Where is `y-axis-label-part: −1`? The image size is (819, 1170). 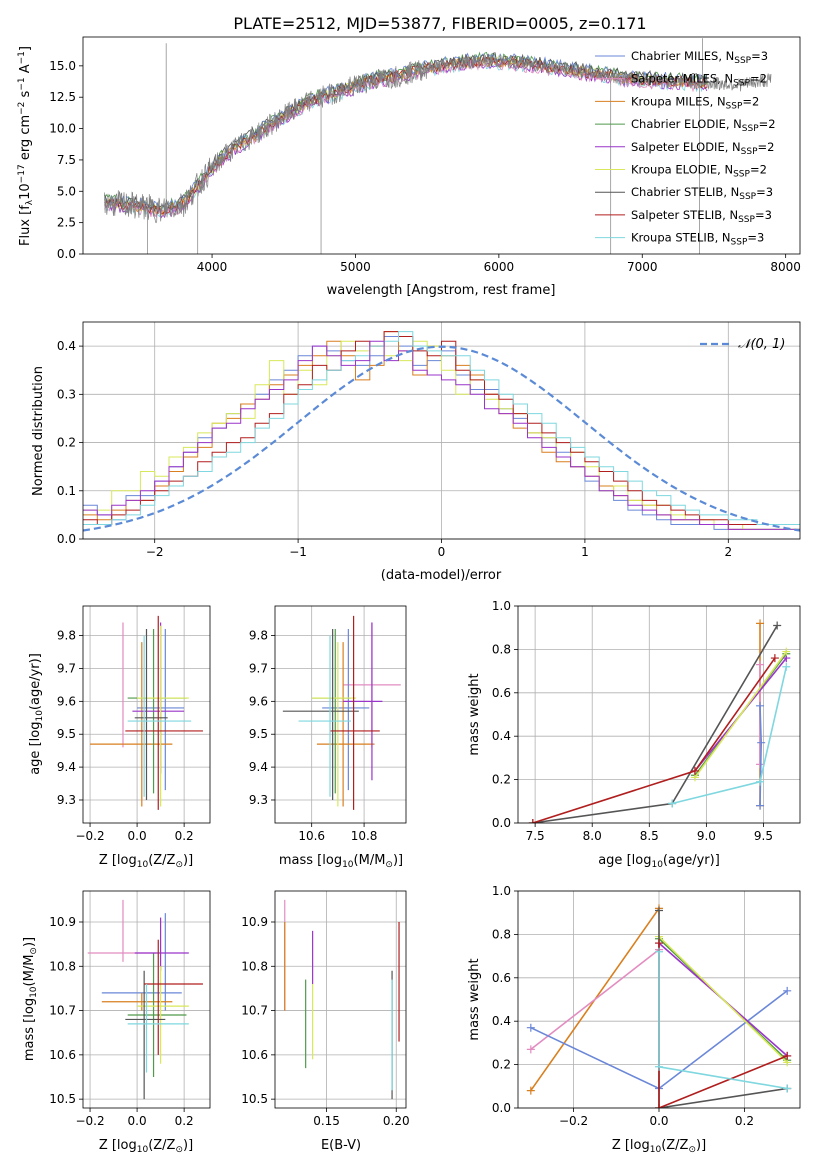
y-axis-label-part: −1 is located at coordinates (22, 83).